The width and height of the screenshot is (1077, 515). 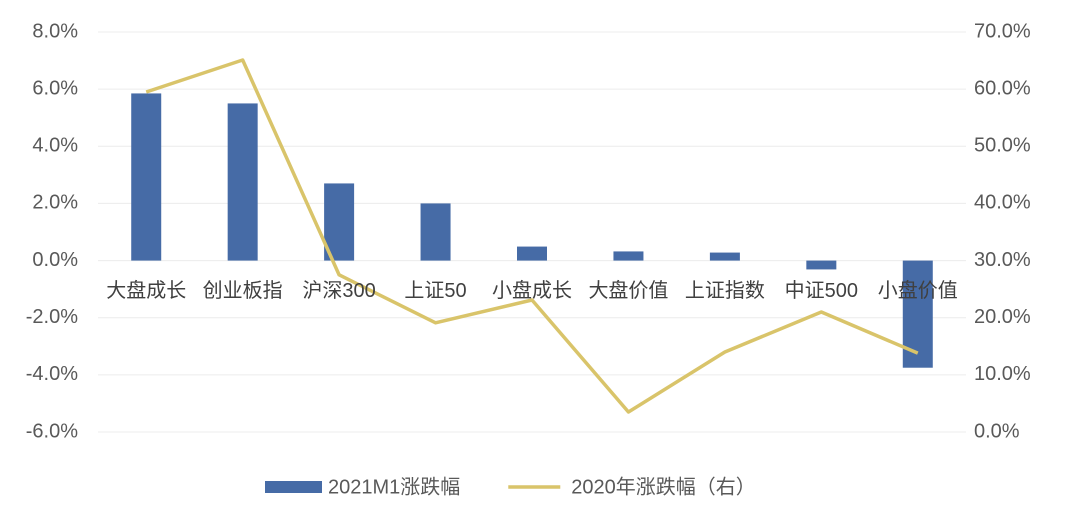 What do you see at coordinates (52, 374) in the screenshot?
I see `y-tick-label: -4.0%` at bounding box center [52, 374].